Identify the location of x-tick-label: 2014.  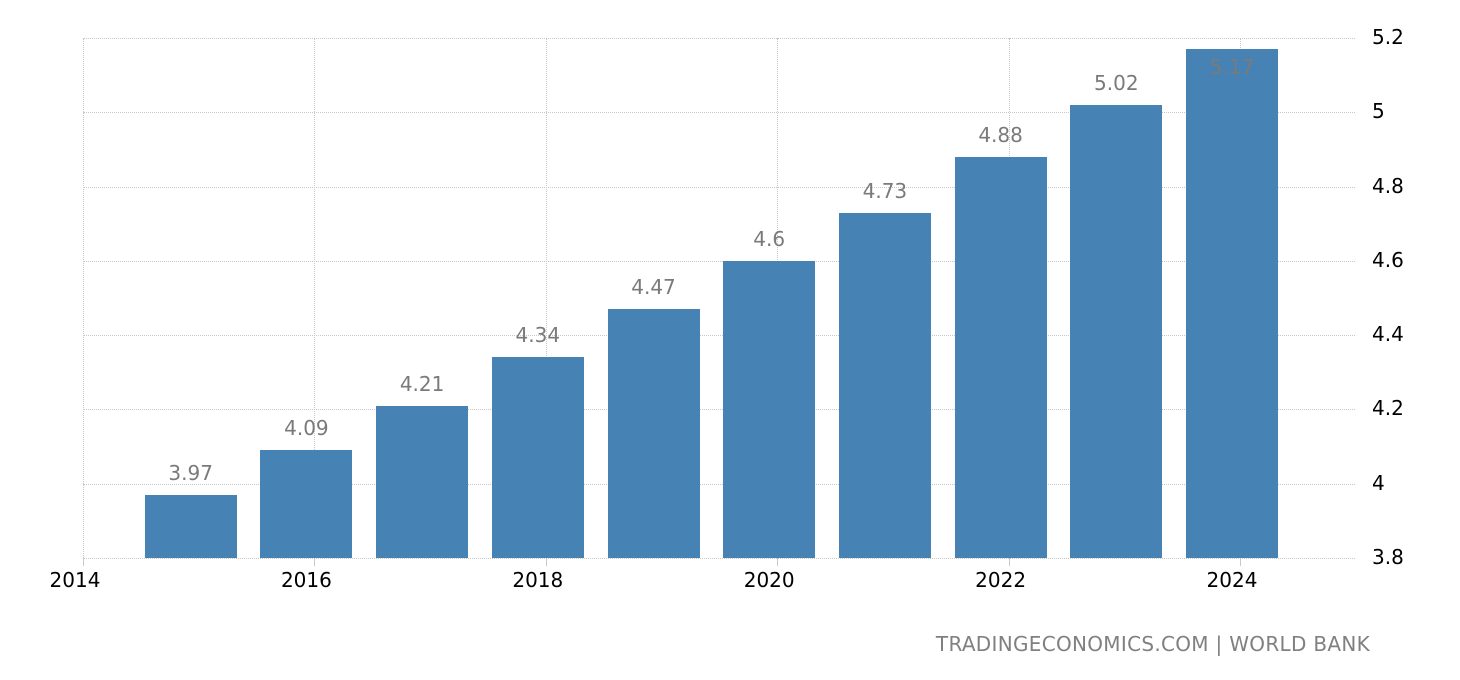
(75, 580).